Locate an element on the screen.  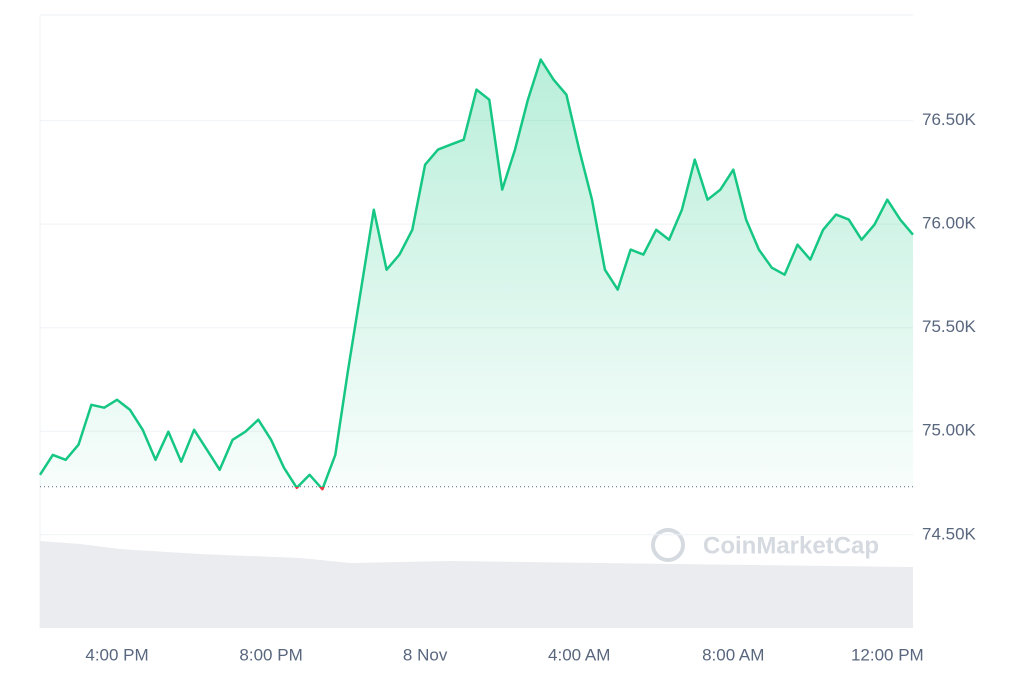
watermark-text: CoinMarketCap is located at coordinates (791, 545).